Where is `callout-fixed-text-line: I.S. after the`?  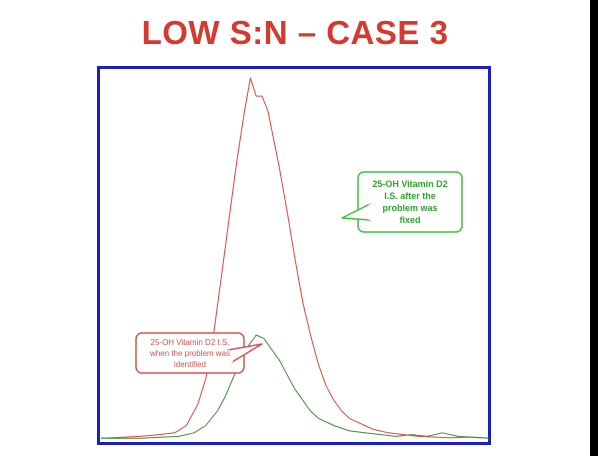
callout-fixed-text-line: I.S. after the is located at coordinates (410, 196).